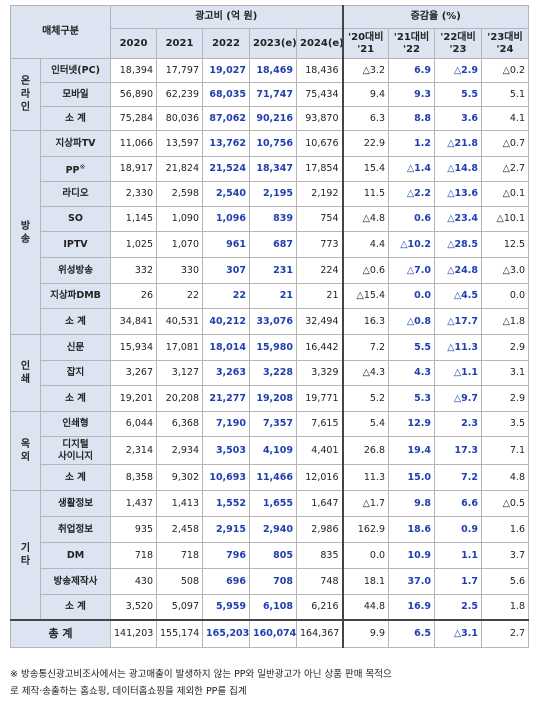  I want to click on ad-cost-cell: 708, so click(273, 581).